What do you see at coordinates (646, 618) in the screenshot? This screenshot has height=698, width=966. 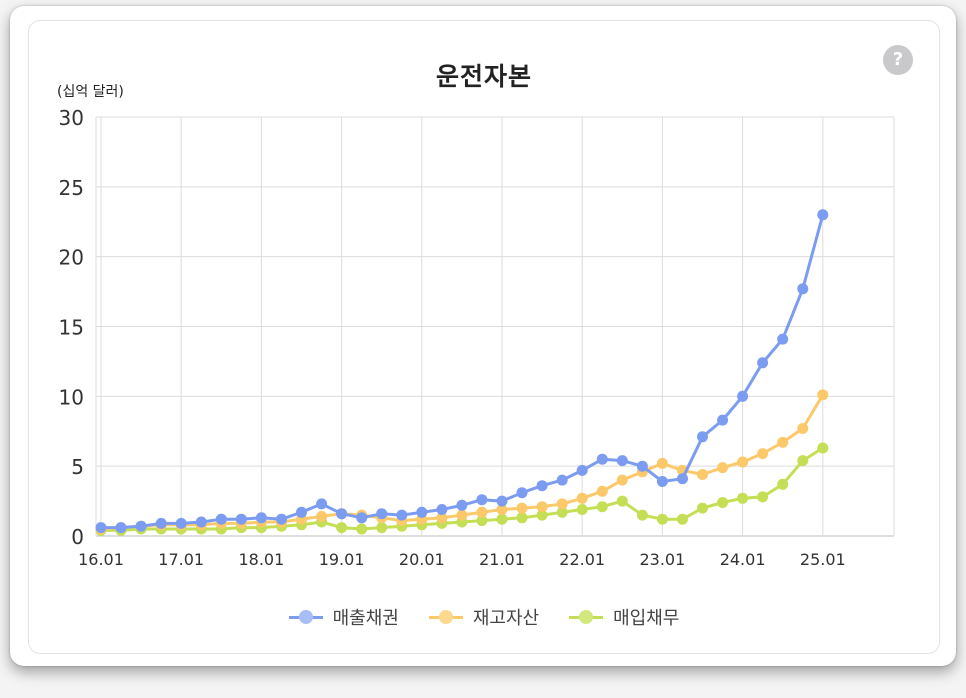 I see `legend-label: 매입채무` at bounding box center [646, 618].